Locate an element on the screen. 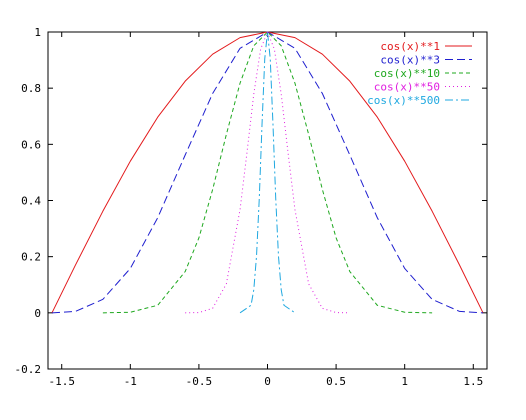 This screenshot has height=420, width=526. y-tick-label: 0.8 is located at coordinates (31, 88).